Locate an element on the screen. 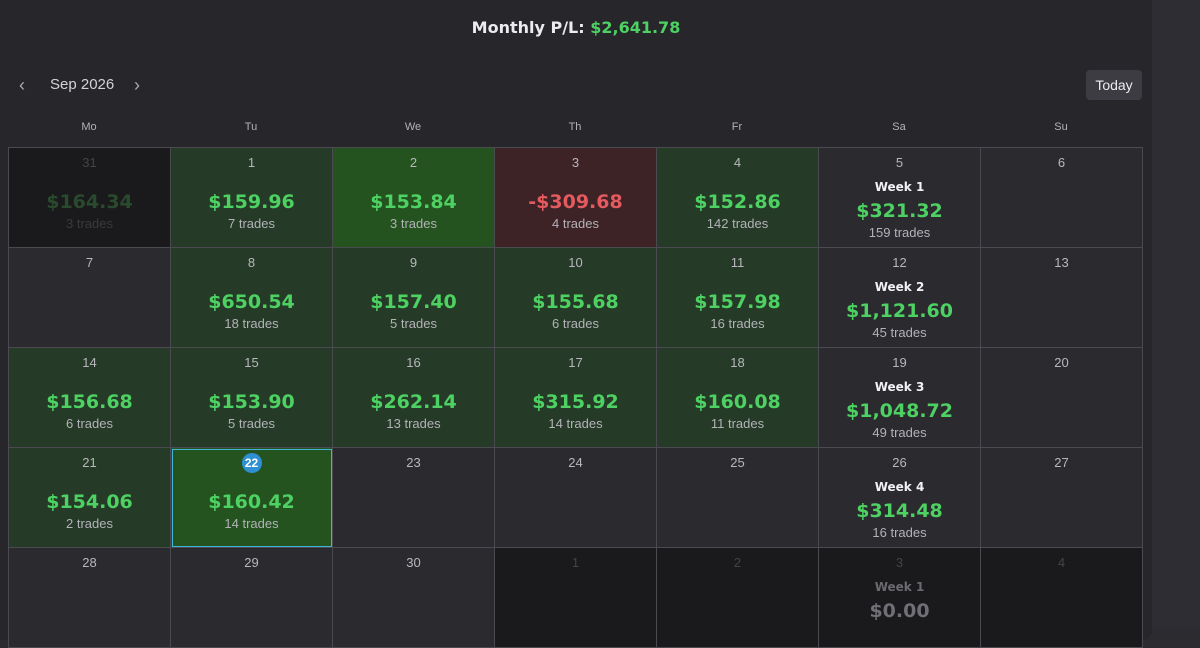 The height and width of the screenshot is (648, 1200). day-trade-count: 14 trades is located at coordinates (251, 523).